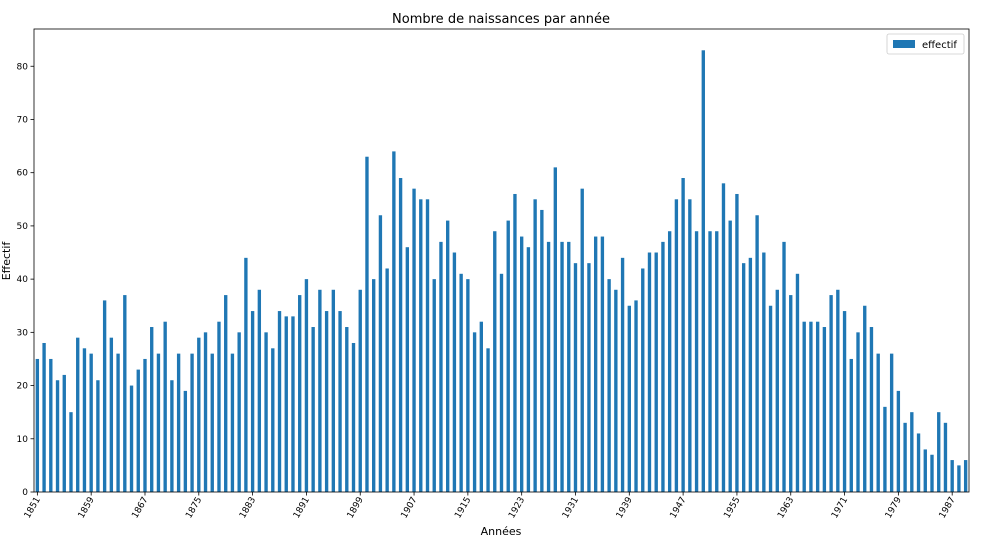 Image resolution: width=984 pixels, height=549 pixels. What do you see at coordinates (410, 508) in the screenshot?
I see `x-tick-label-1907: 1907` at bounding box center [410, 508].